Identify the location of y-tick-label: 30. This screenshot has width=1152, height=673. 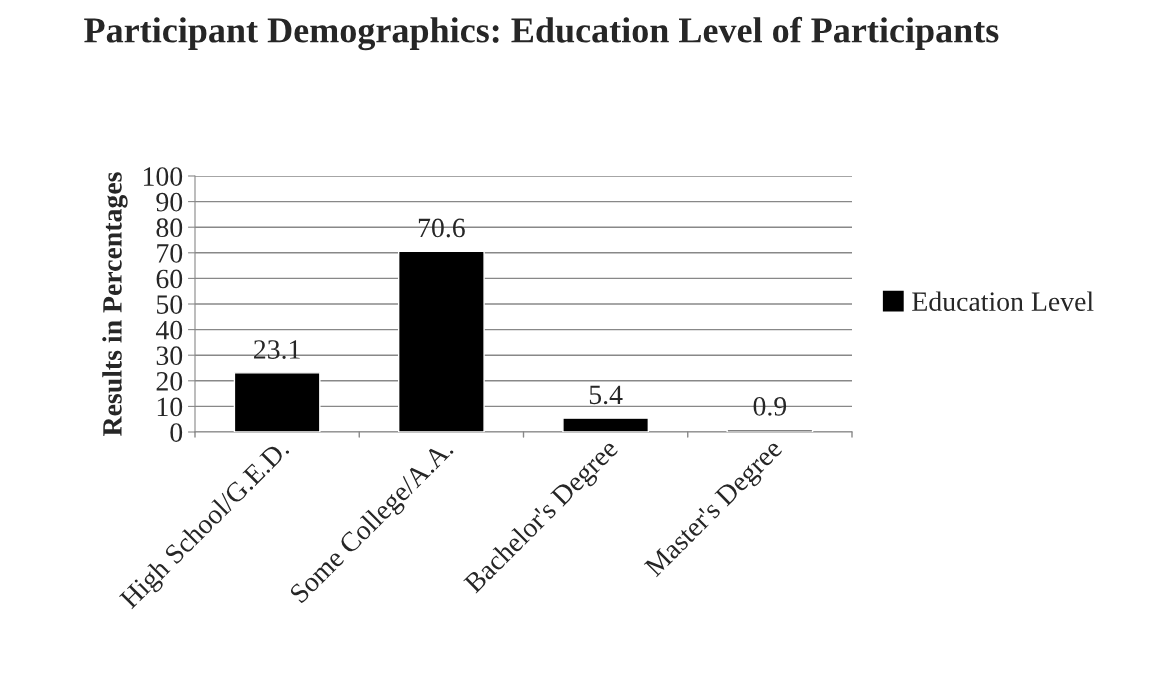
(169, 356).